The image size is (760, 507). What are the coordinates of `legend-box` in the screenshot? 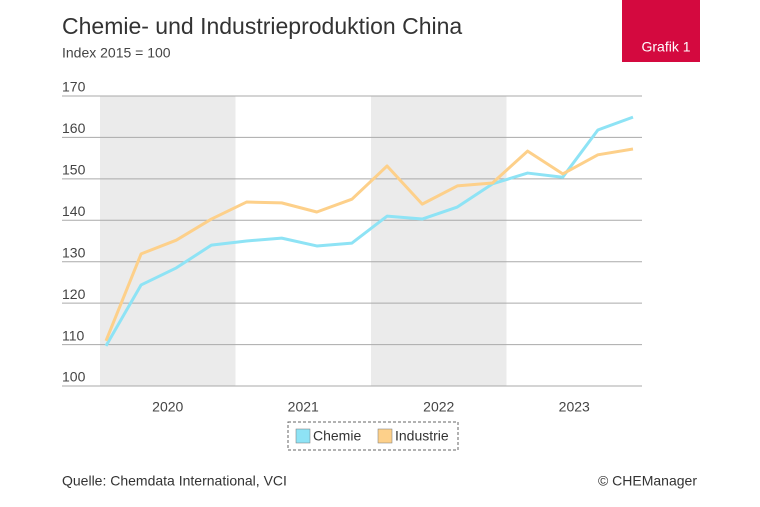 It's located at (373, 436).